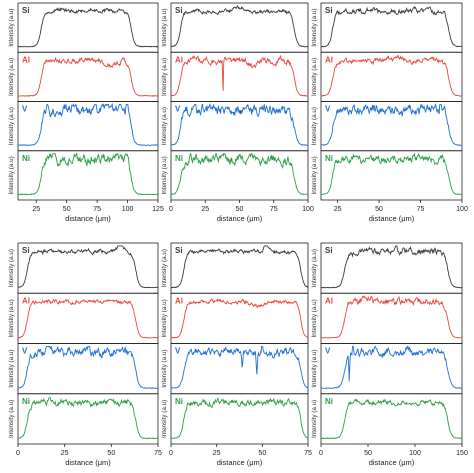 This screenshot has width=474, height=473. I want to click on x-tick-label: 150, so click(462, 453).